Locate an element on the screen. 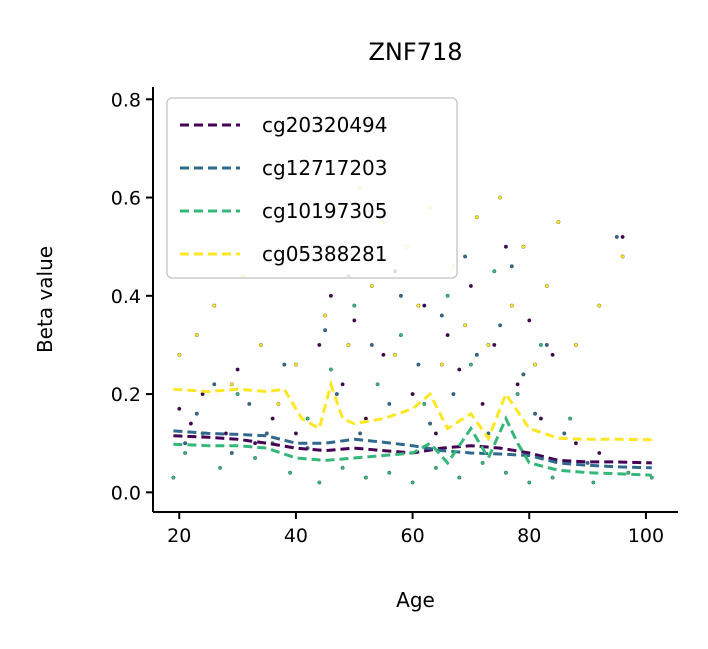 This screenshot has height=649, width=708. trend-line-cg12717203 is located at coordinates (412, 449).